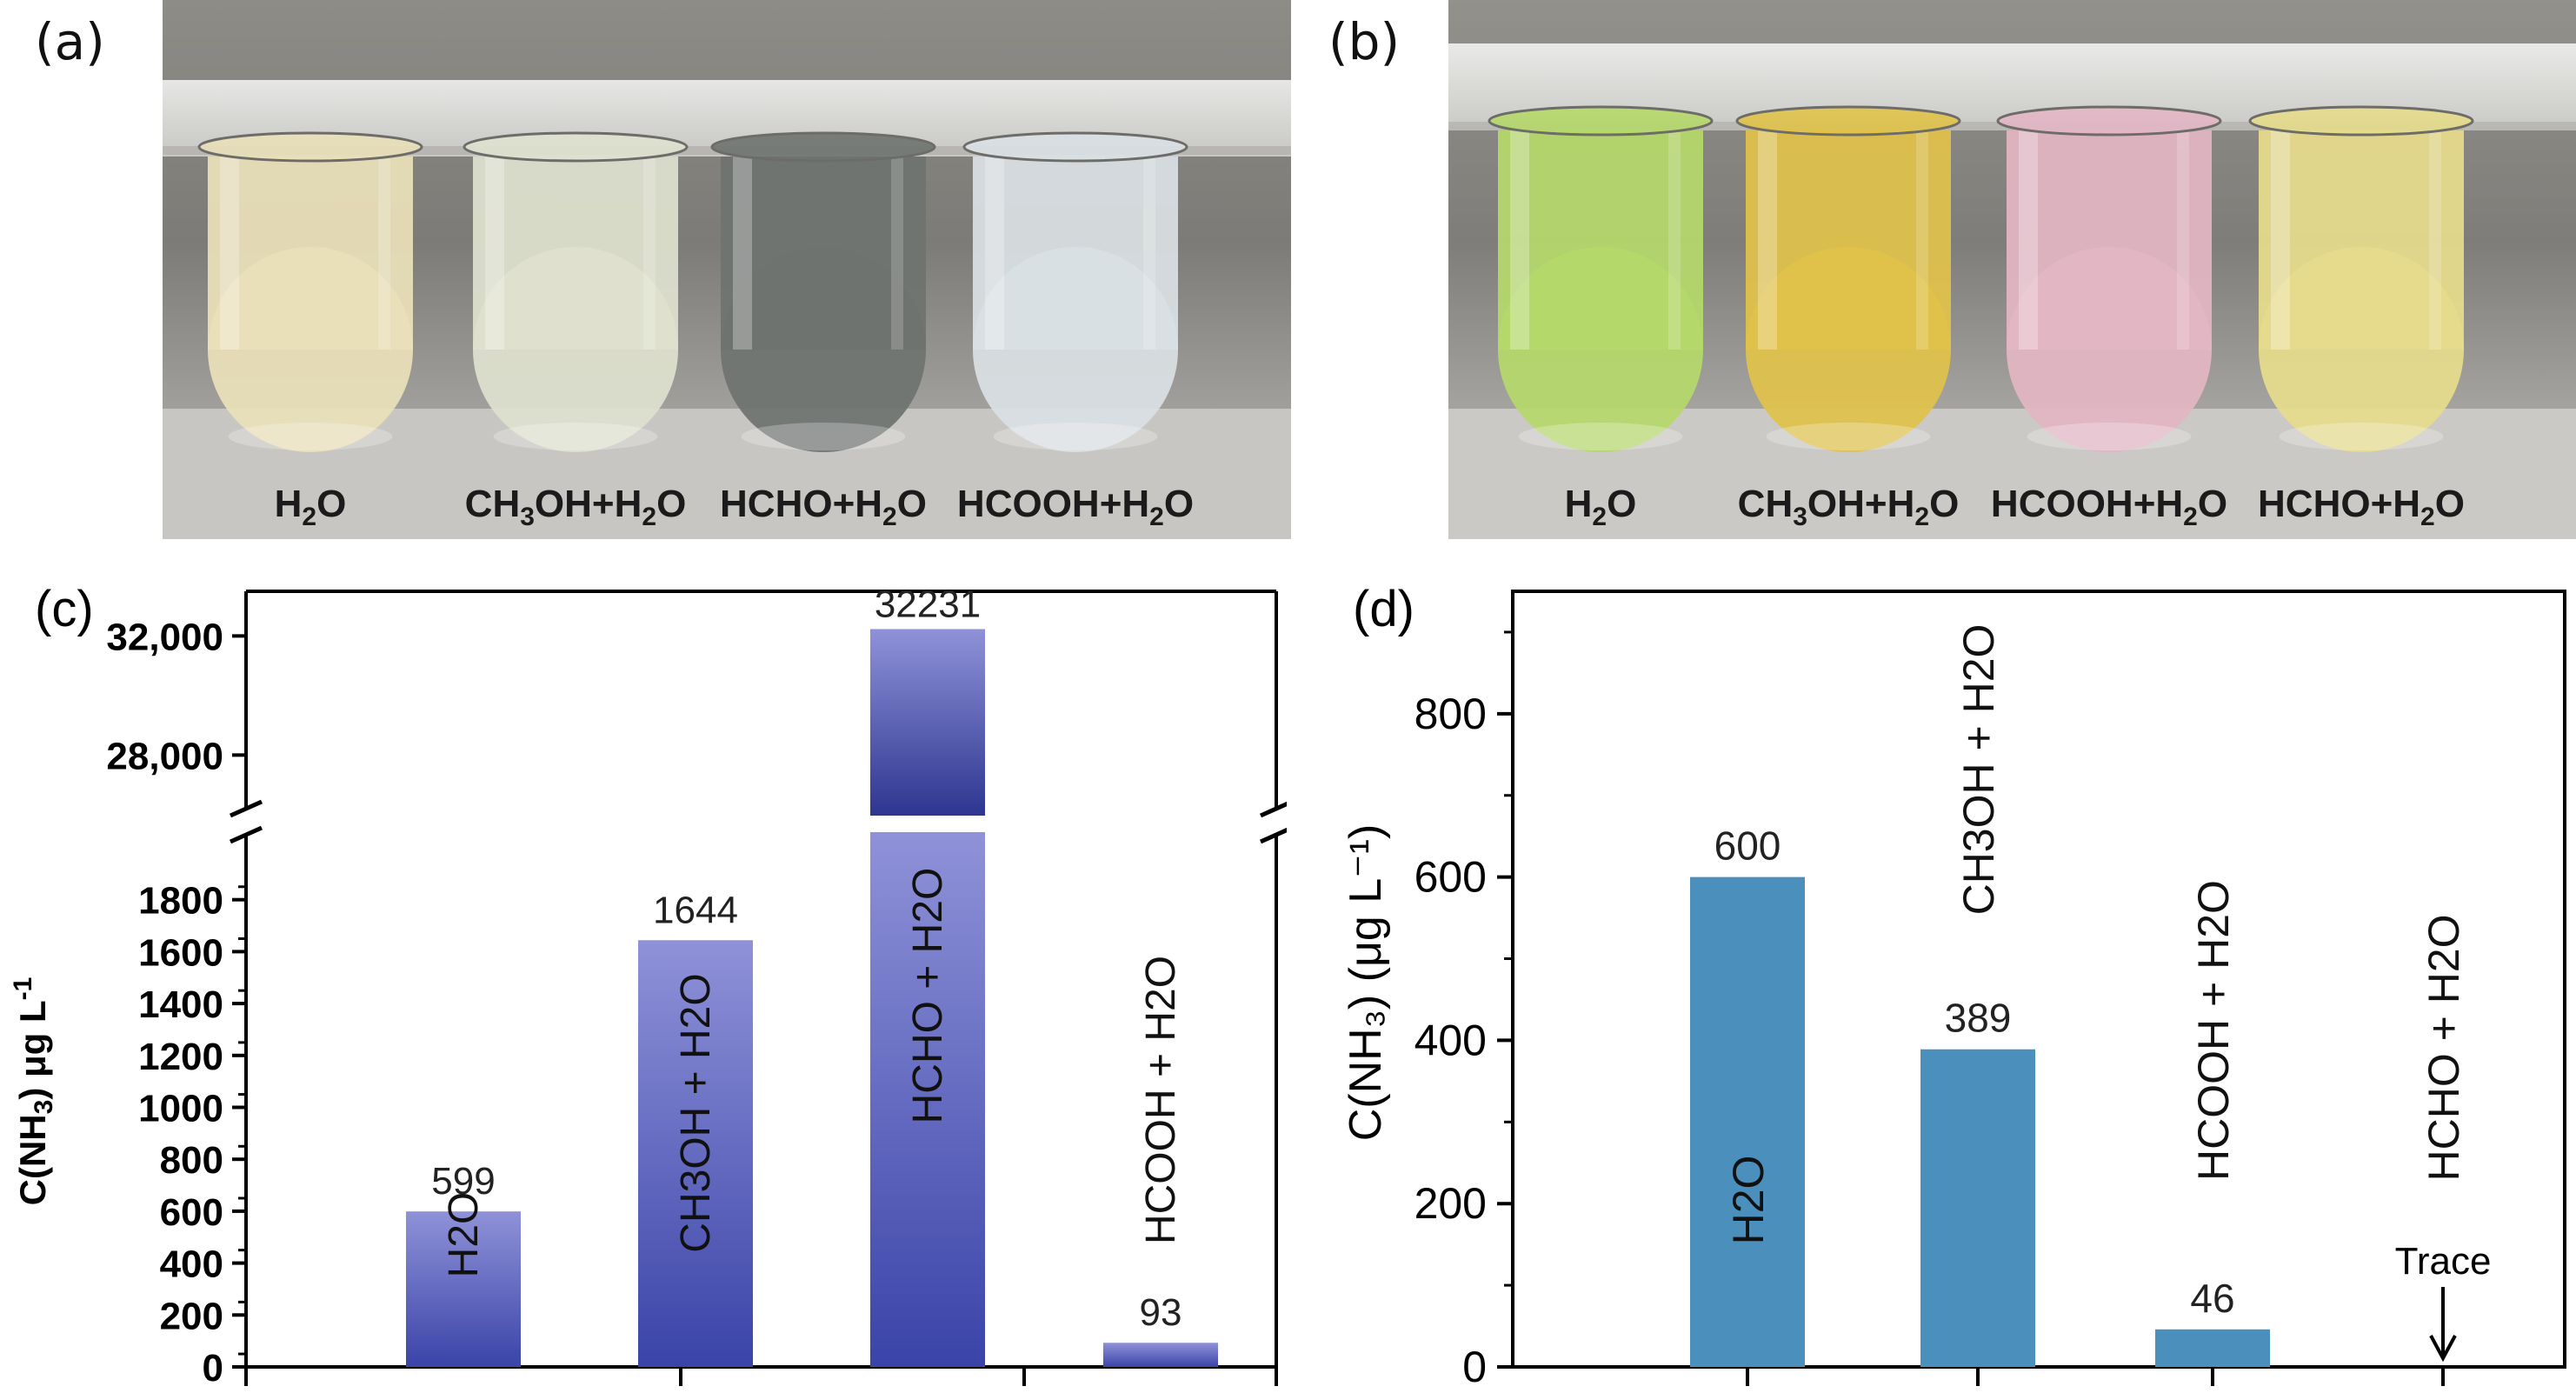  I want to click on chart-d-y-axis-label: C(NH₃) (μg L⁻¹), so click(1366, 983).